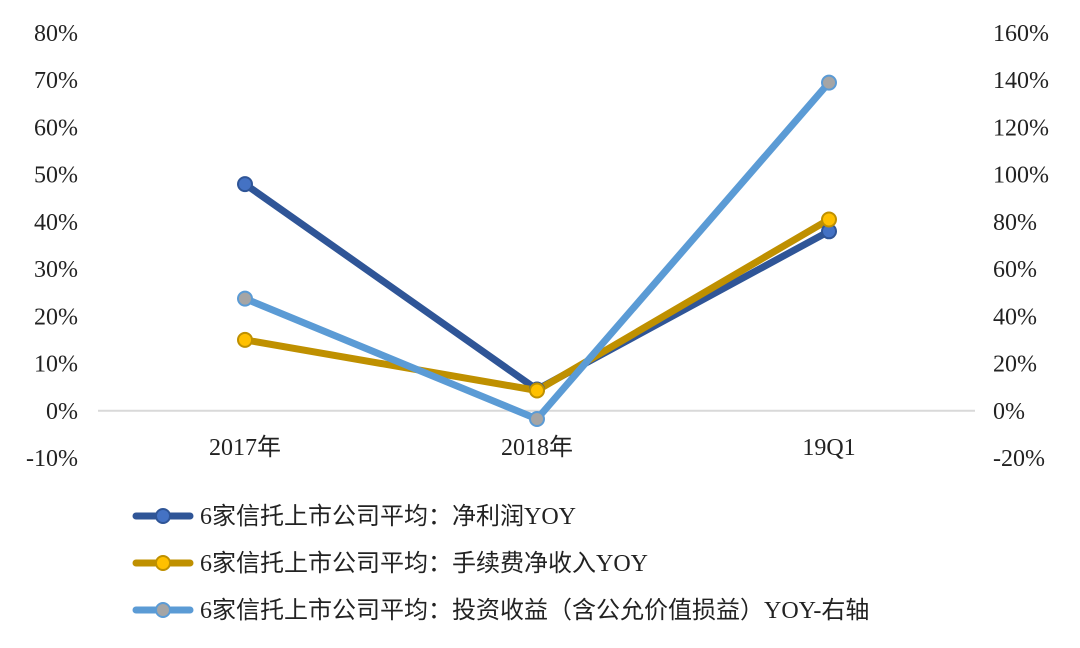  What do you see at coordinates (1021, 246) in the screenshot?
I see `right-axis-ticks: -20% 0% 20% 40% 60% 80% 100% 120% 140% 160%` at bounding box center [1021, 246].